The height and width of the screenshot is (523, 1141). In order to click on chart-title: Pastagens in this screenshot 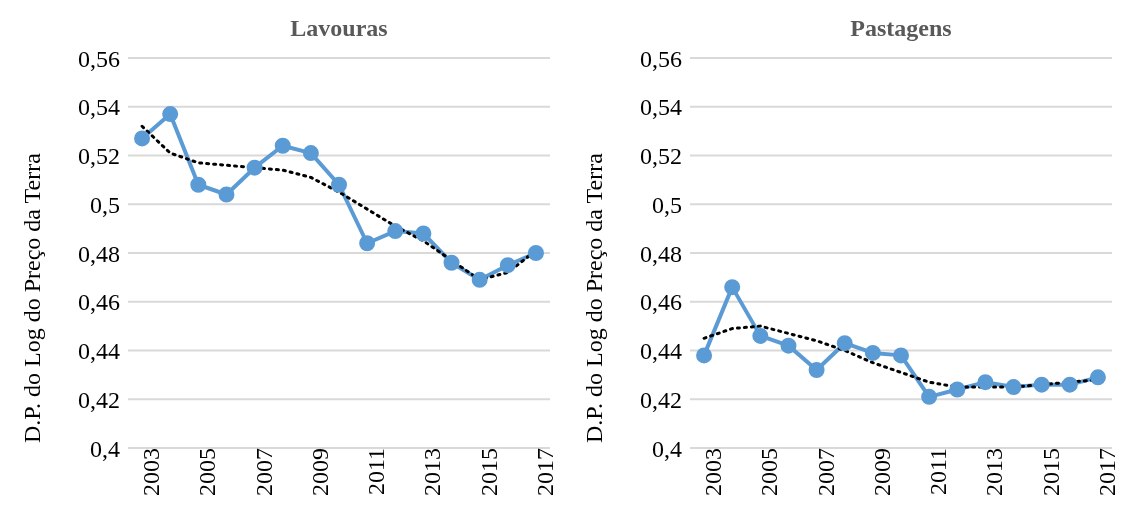, I will do `click(901, 28)`.